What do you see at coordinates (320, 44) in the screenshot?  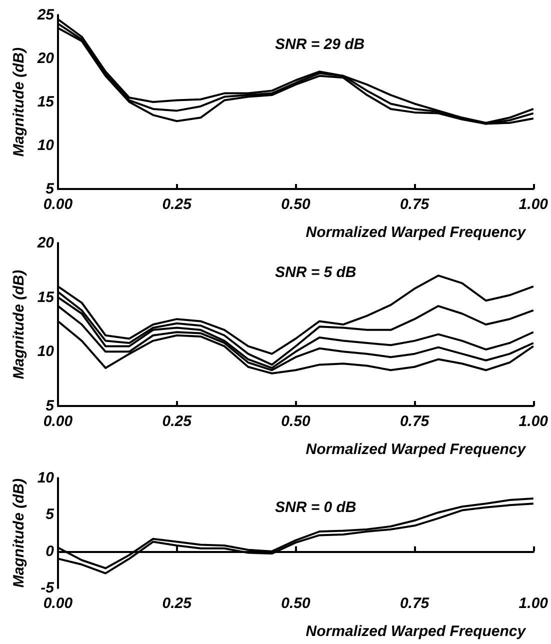 I see `annotation: SNR = 29 dB` at bounding box center [320, 44].